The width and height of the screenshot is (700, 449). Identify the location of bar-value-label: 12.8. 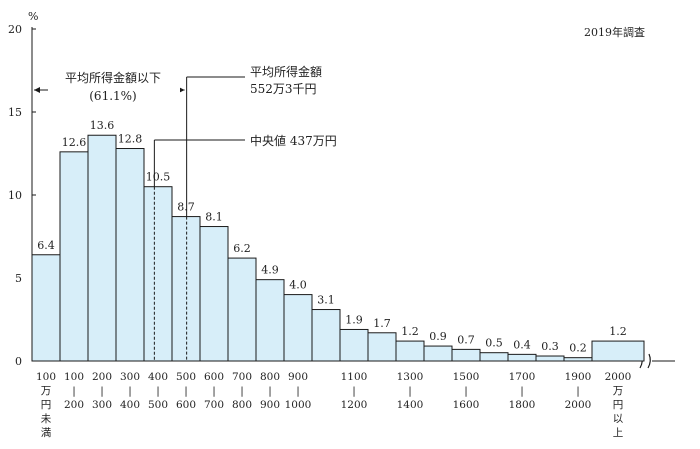
(130, 139).